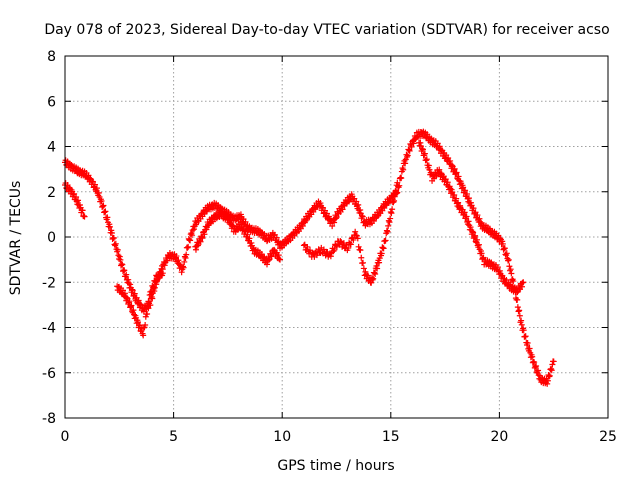  Describe the element at coordinates (608, 437) in the screenshot. I see `x-tick-label: 25` at that location.